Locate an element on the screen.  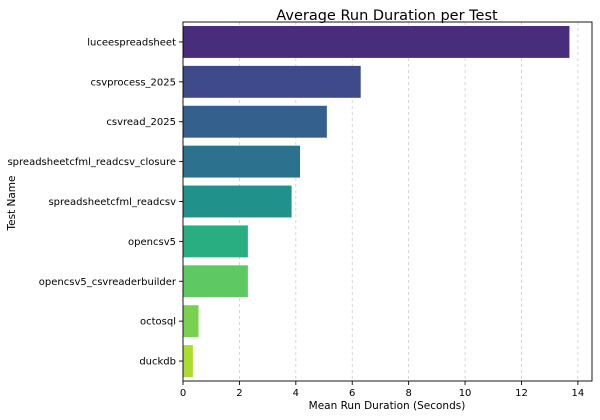
bar-csvread-2025 is located at coordinates (255, 121).